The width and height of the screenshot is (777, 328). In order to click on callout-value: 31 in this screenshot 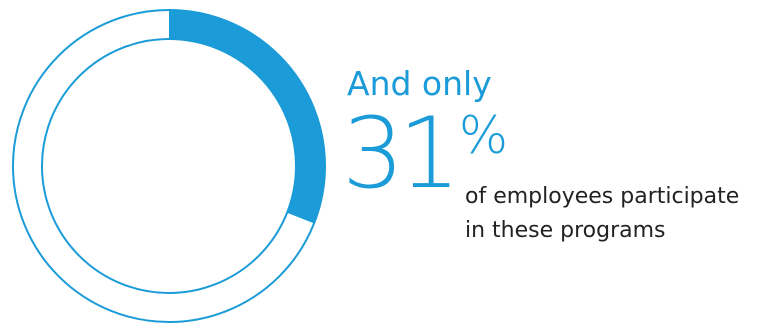, I will do `click(401, 154)`.